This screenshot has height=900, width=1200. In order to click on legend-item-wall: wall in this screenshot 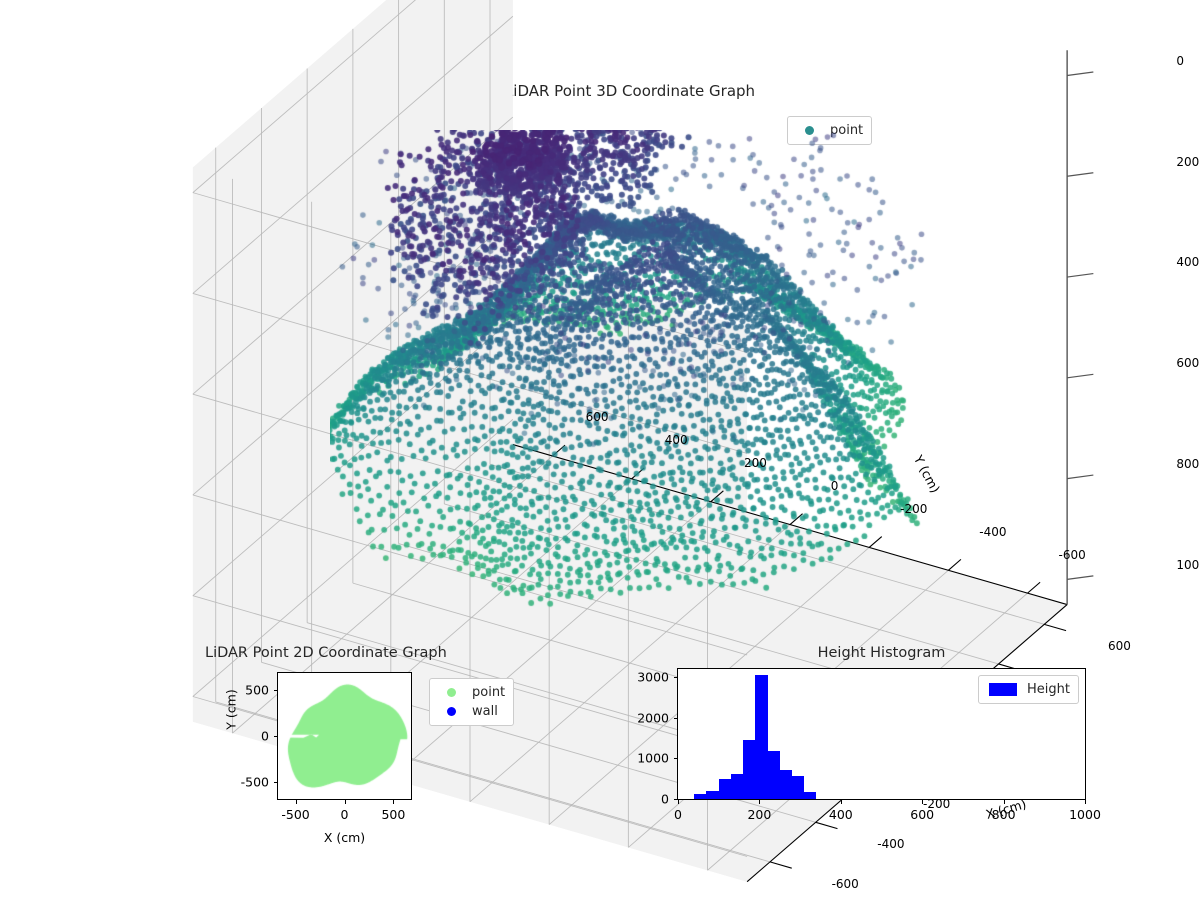, I will do `click(471, 711)`.